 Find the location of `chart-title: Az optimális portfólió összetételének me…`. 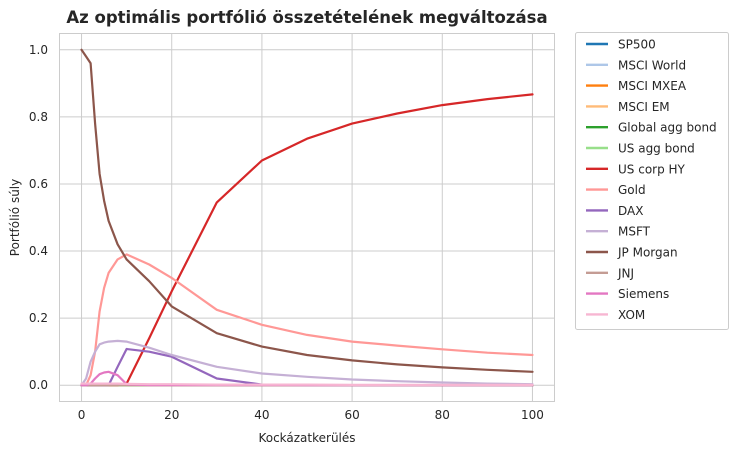

chart-title: Az optimális portfólió összetételének me… is located at coordinates (306, 17).